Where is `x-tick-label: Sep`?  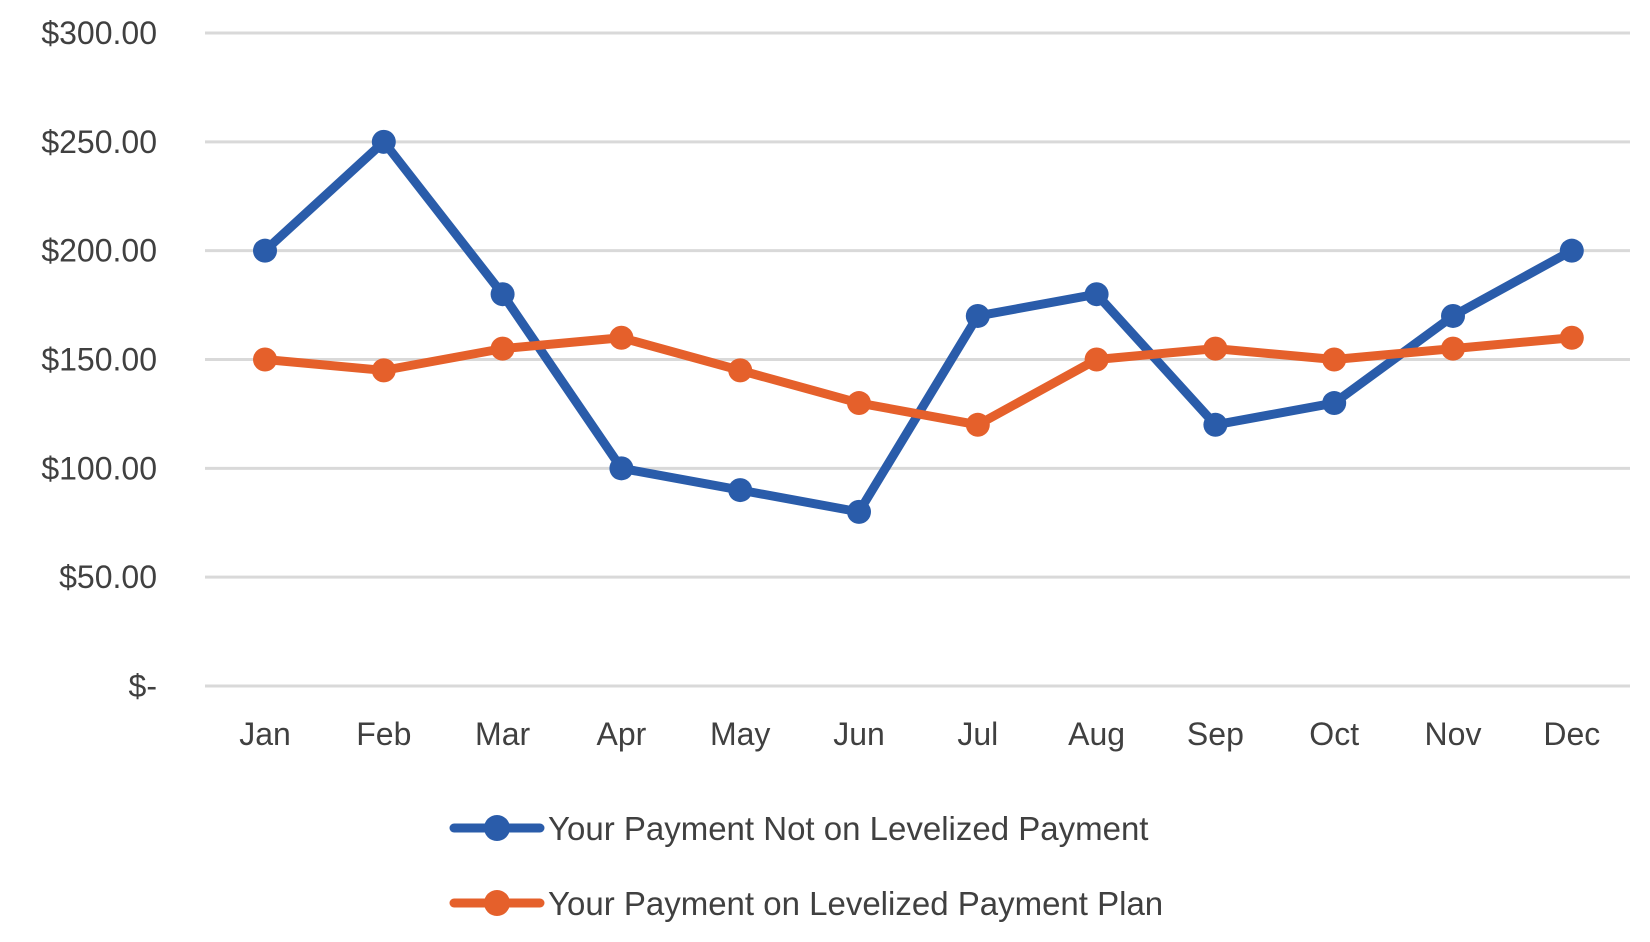
x-tick-label: Sep is located at coordinates (1215, 734).